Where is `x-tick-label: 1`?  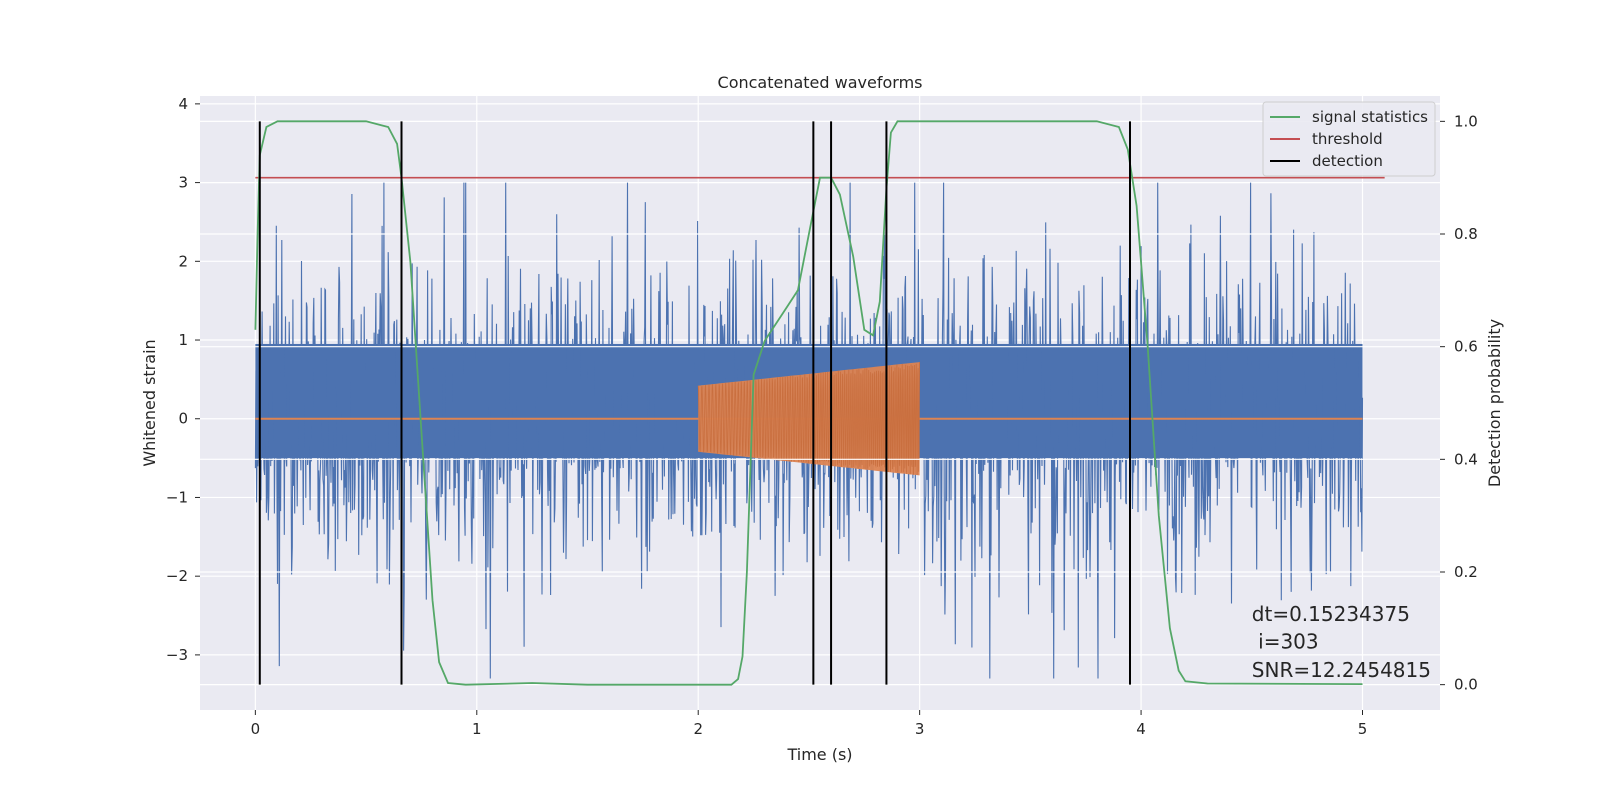 x-tick-label: 1 is located at coordinates (477, 729).